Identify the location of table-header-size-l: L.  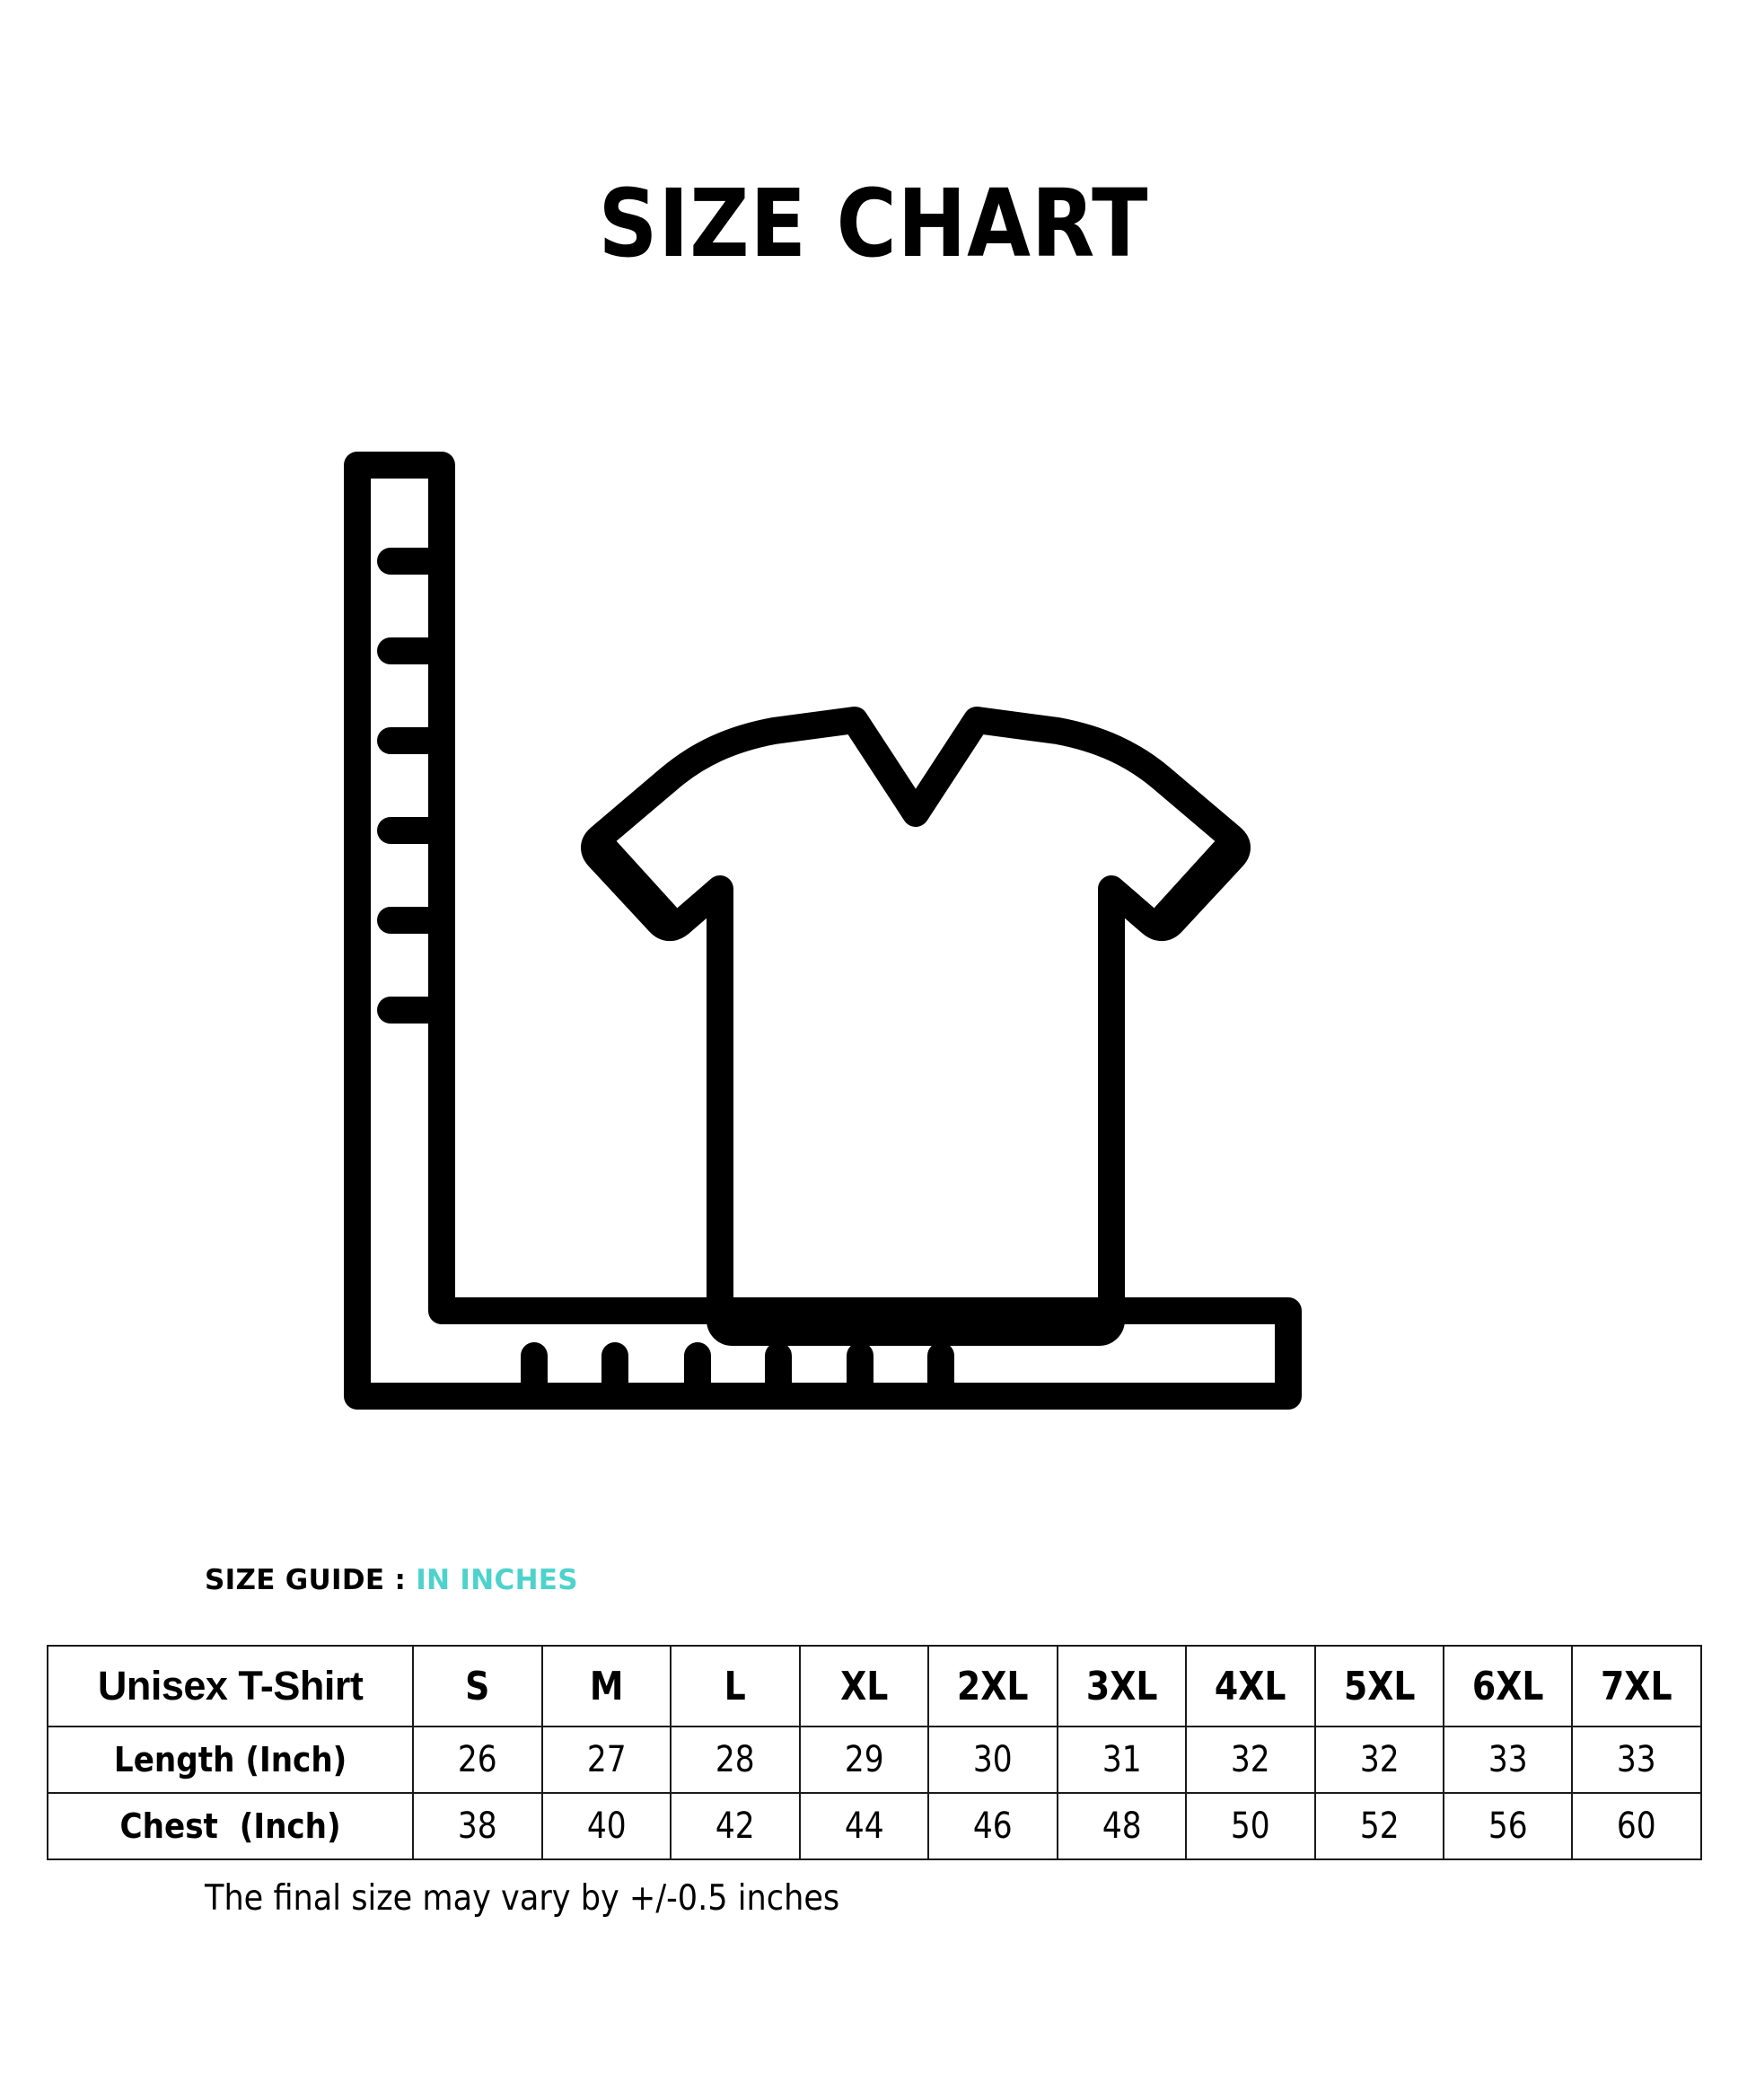
(735, 1686).